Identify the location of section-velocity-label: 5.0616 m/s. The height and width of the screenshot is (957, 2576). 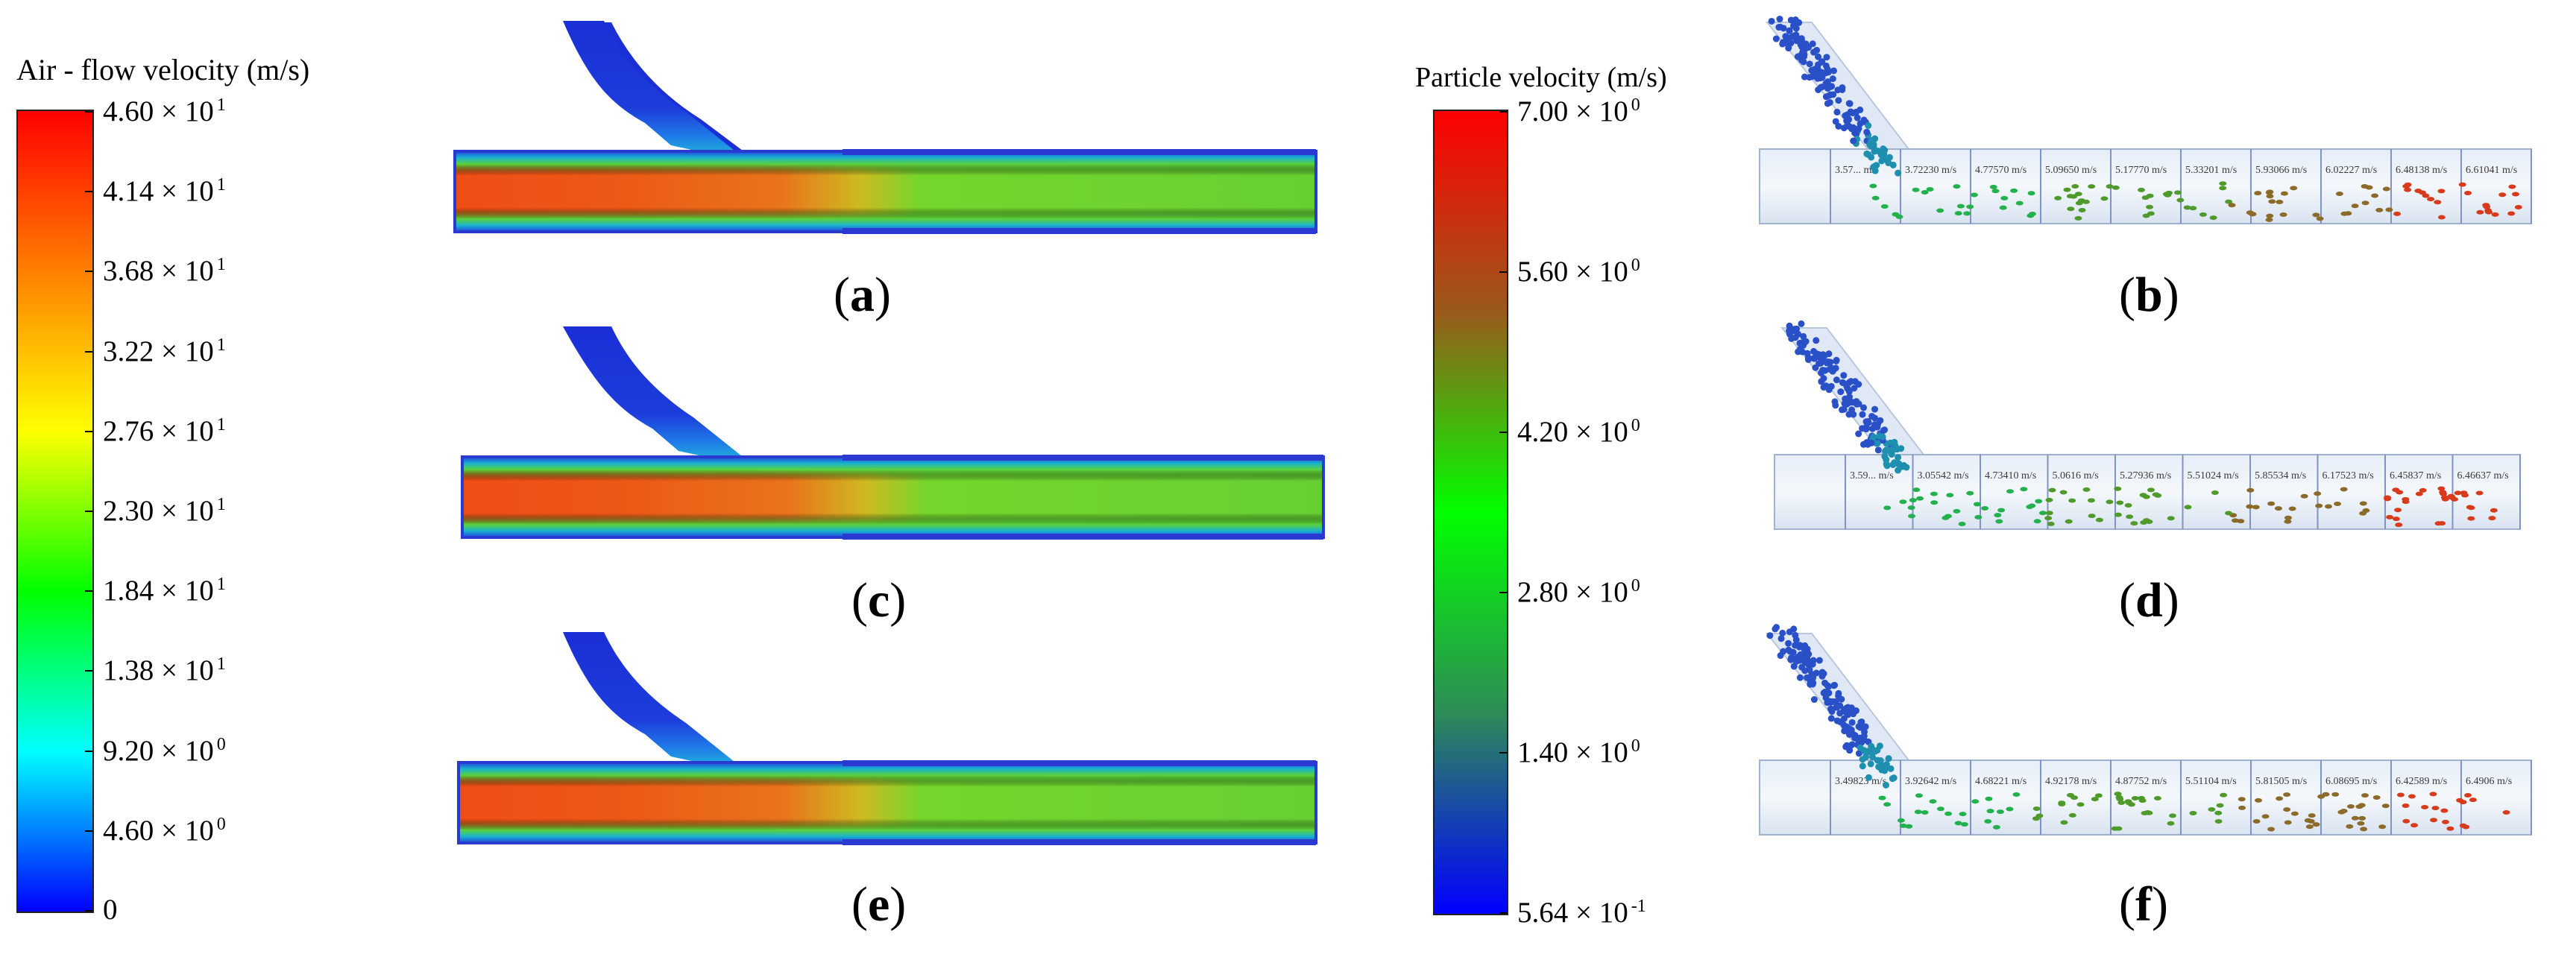
(2076, 475).